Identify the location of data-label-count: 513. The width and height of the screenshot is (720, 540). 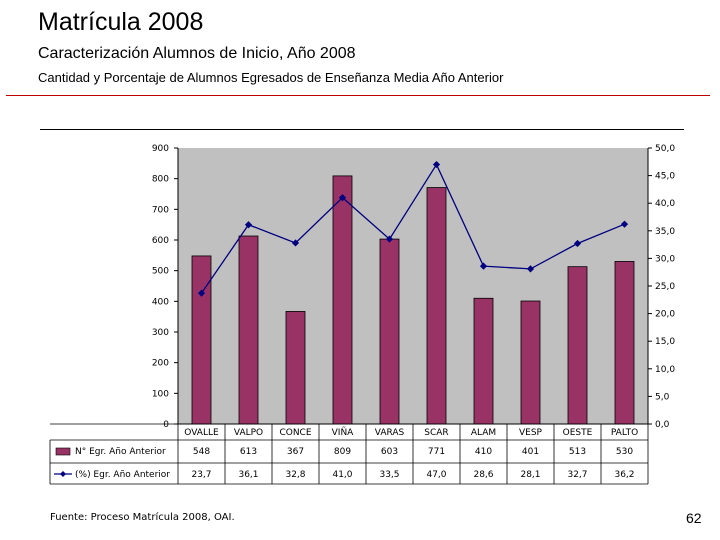
(577, 452).